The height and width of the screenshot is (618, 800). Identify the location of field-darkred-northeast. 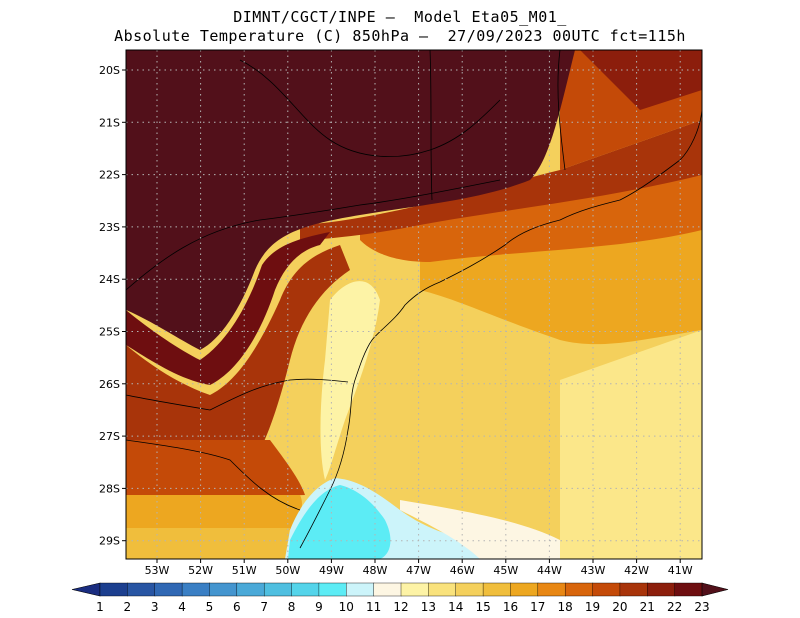
(641, 80).